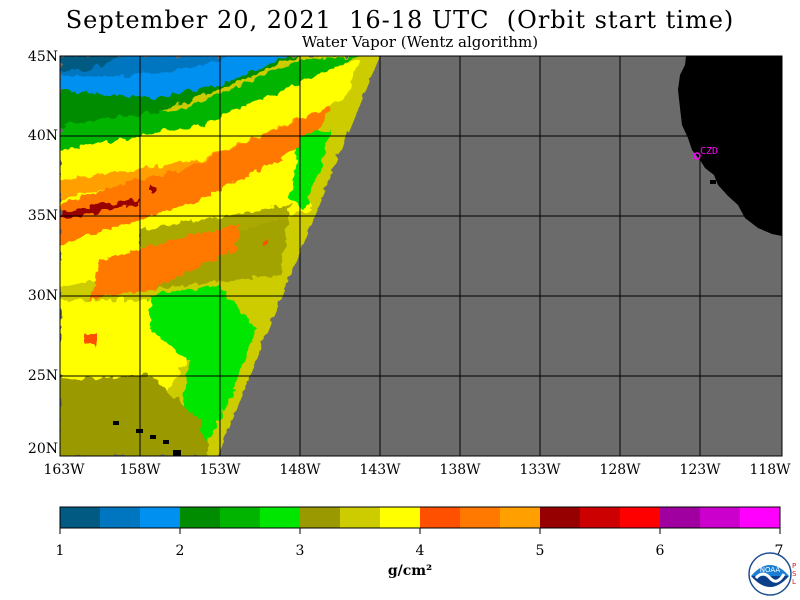 The width and height of the screenshot is (800, 600). I want to click on lon-label: 153W, so click(220, 470).